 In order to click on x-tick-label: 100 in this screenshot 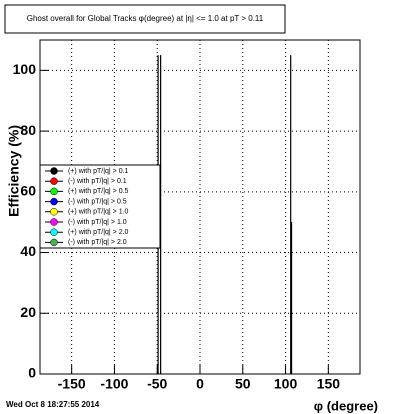, I will do `click(286, 384)`.